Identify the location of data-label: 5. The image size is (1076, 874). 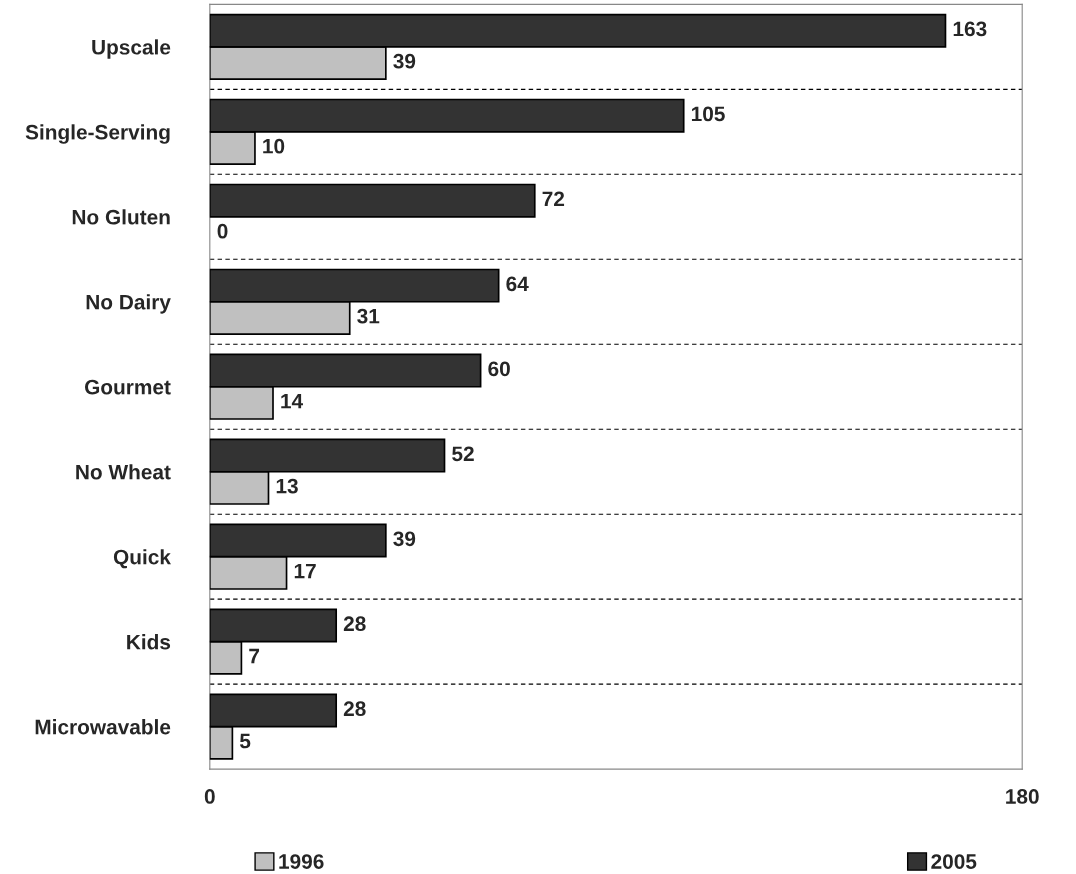
(245, 741).